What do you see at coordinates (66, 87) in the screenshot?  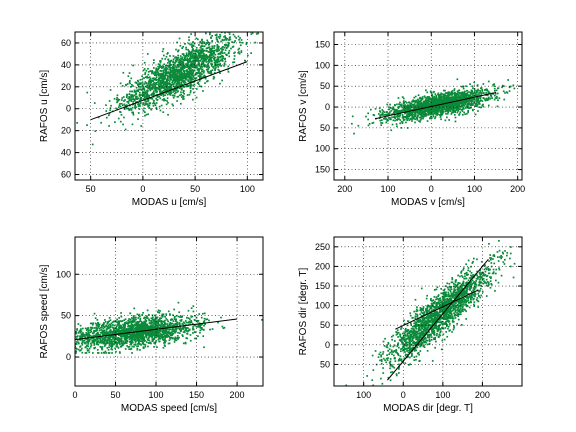 I see `panel-u-ytick-label: 20` at bounding box center [66, 87].